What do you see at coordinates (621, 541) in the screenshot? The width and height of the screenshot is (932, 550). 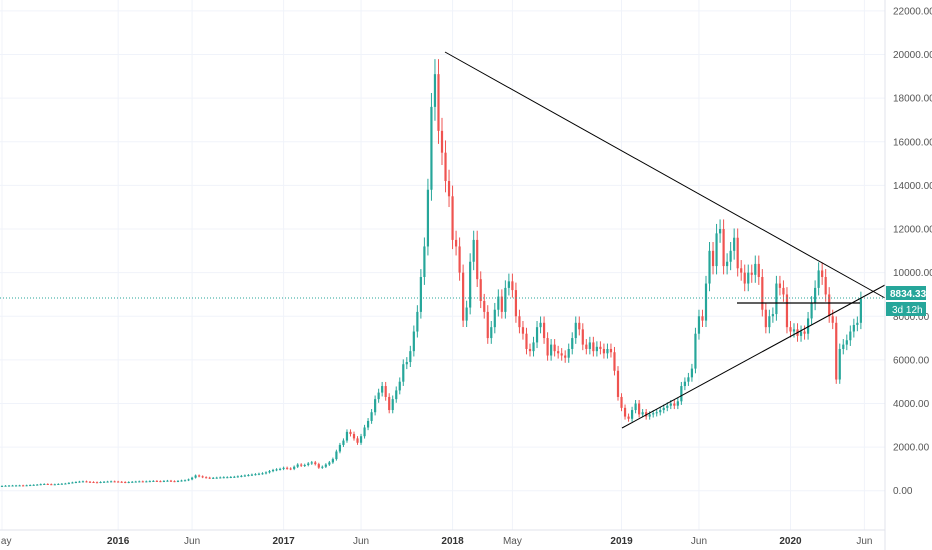 I see `x-tick-label: 2019` at bounding box center [621, 541].